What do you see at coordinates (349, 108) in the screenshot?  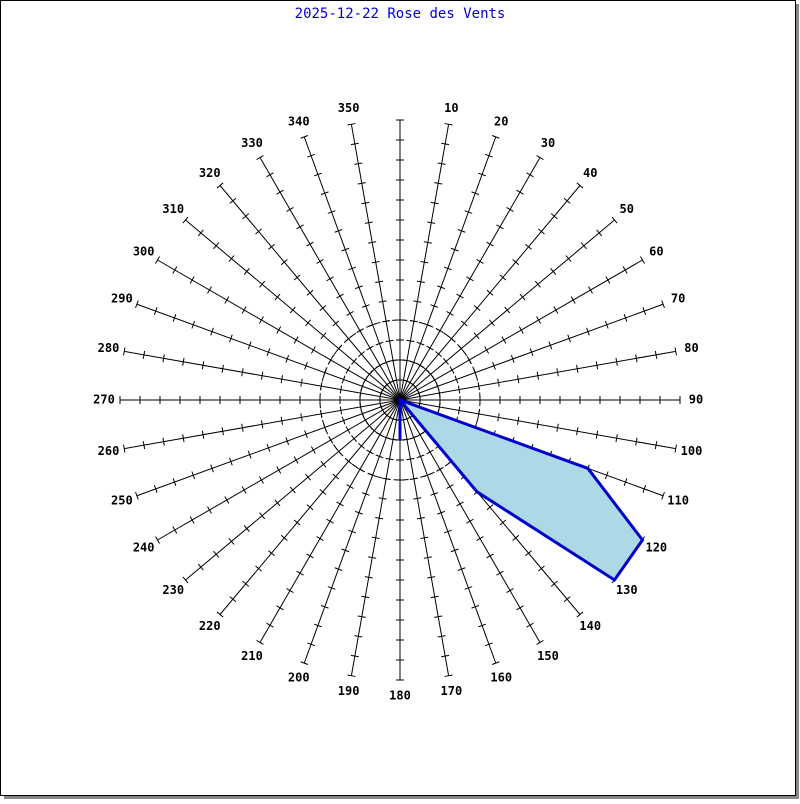 I see `direction-label: 350` at bounding box center [349, 108].